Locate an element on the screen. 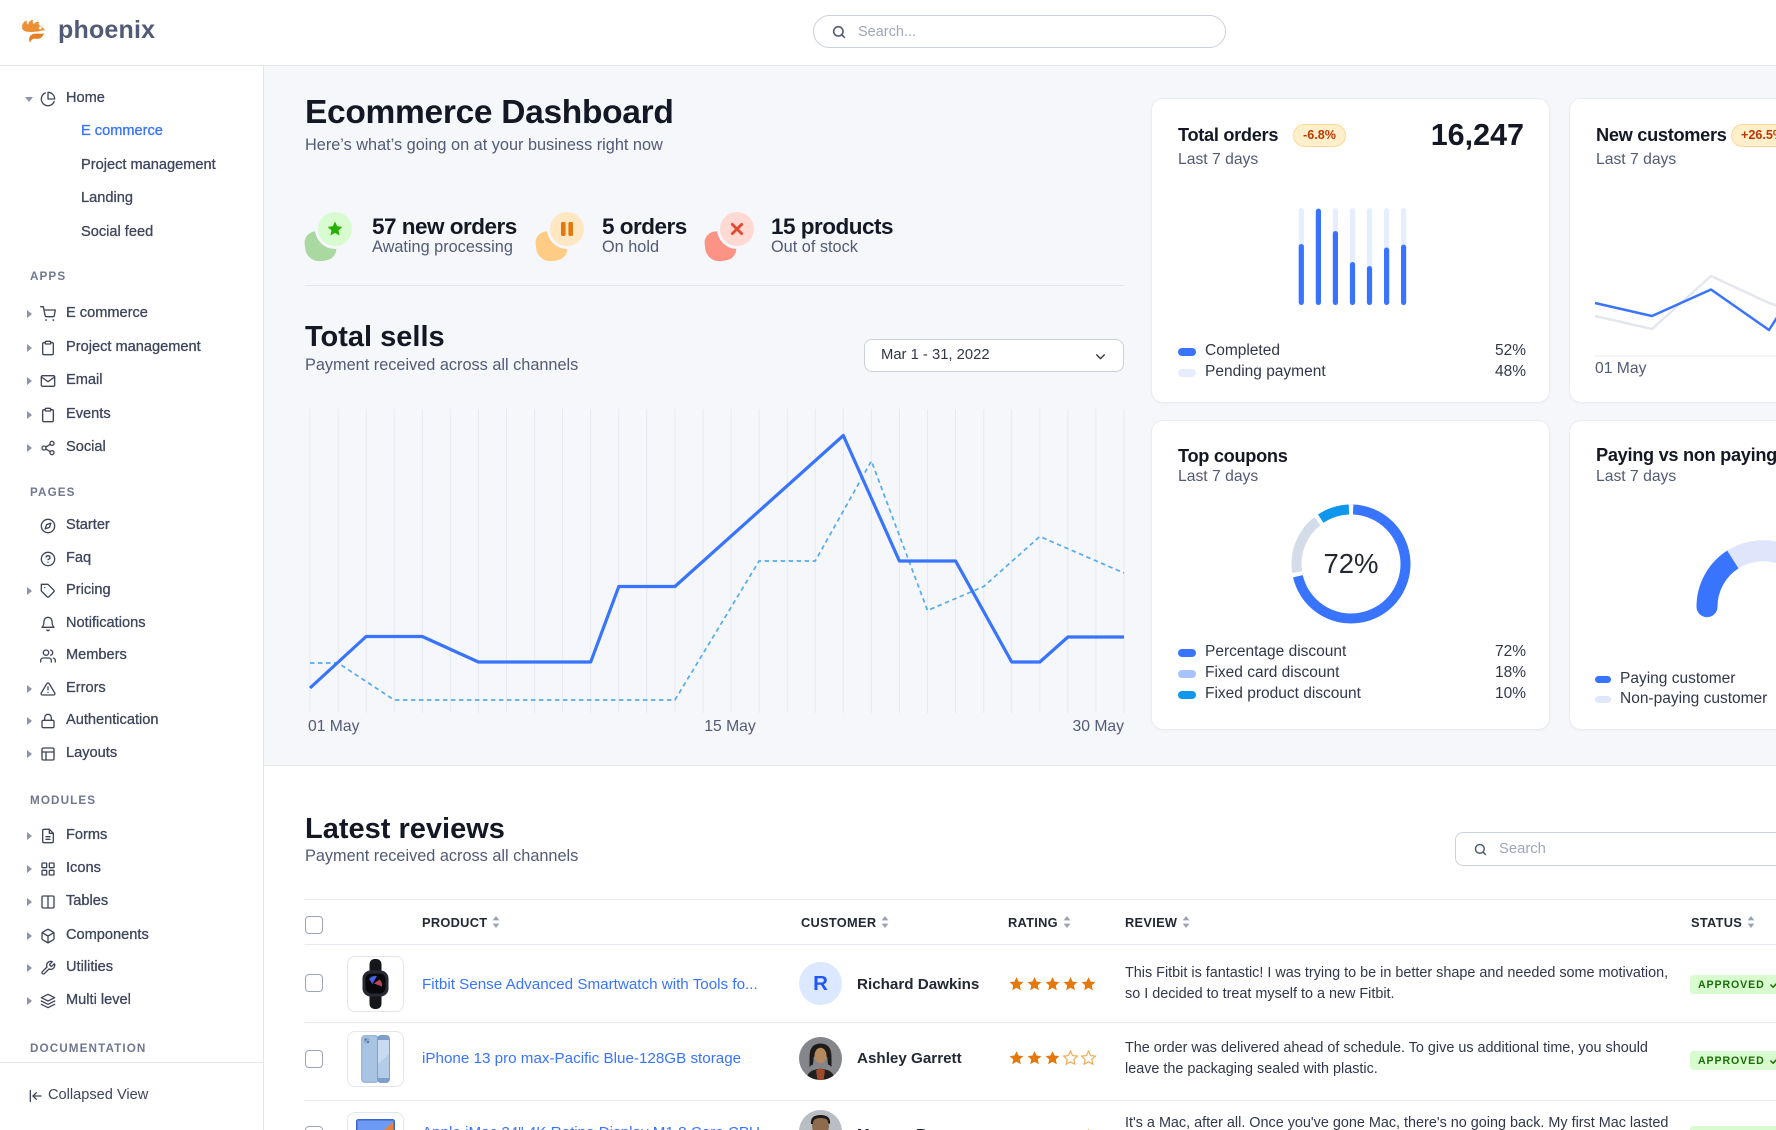  svg-text: 01 May is located at coordinates (334, 726).